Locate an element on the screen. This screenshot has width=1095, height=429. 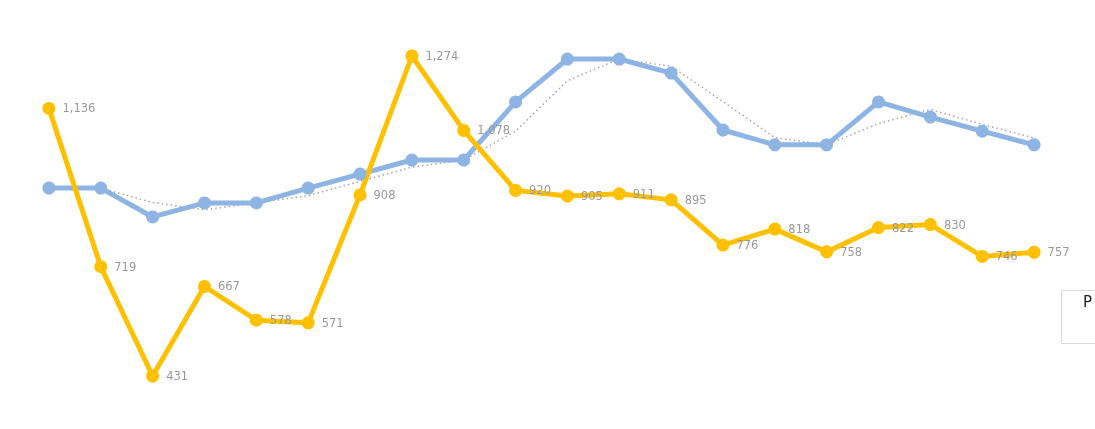
data-label: 1,274 is located at coordinates (442, 56).